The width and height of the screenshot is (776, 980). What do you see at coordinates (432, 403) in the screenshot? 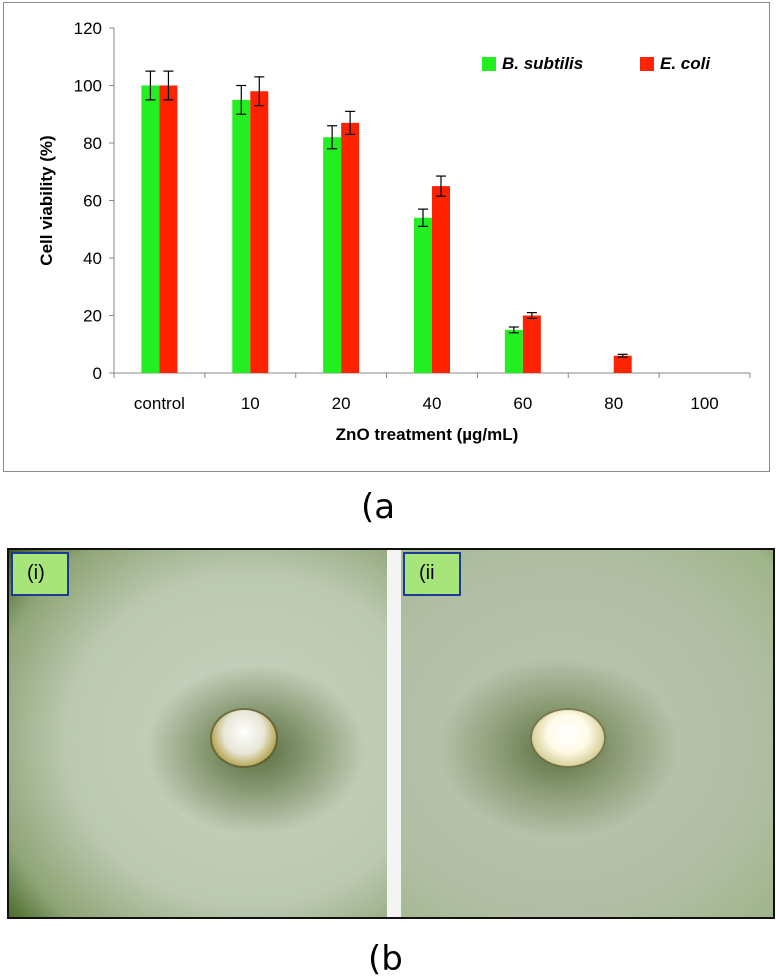
I see `x-tick-label: 40` at bounding box center [432, 403].